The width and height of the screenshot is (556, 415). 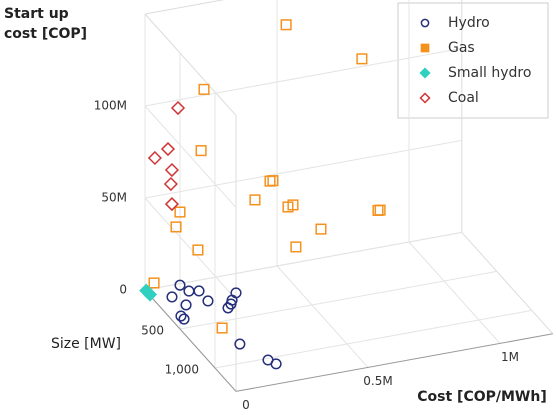 I want to click on y-tick-label: 1,000, so click(x=182, y=370).